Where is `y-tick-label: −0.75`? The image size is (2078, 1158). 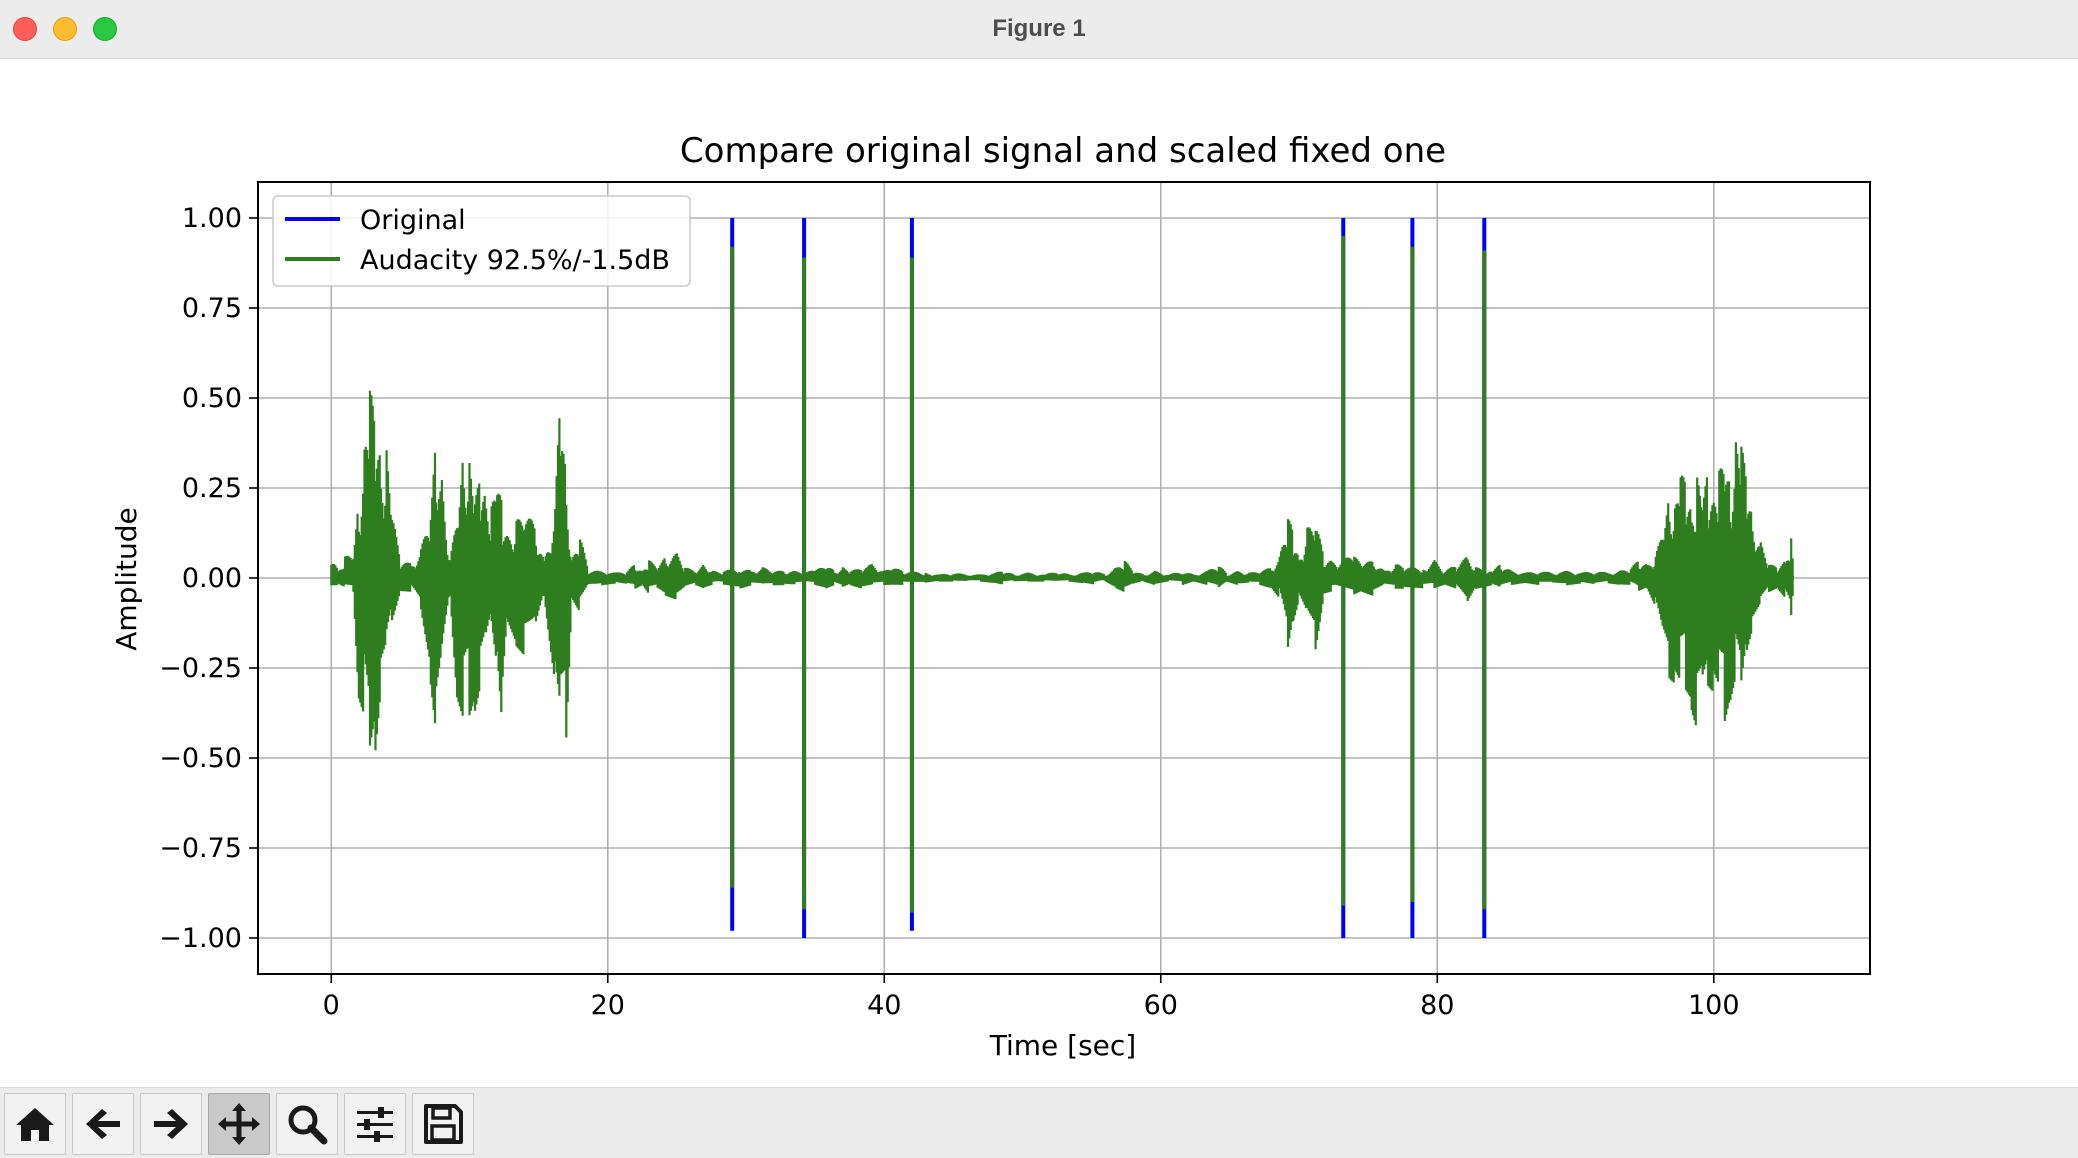
y-tick-label: −0.75 is located at coordinates (200, 848).